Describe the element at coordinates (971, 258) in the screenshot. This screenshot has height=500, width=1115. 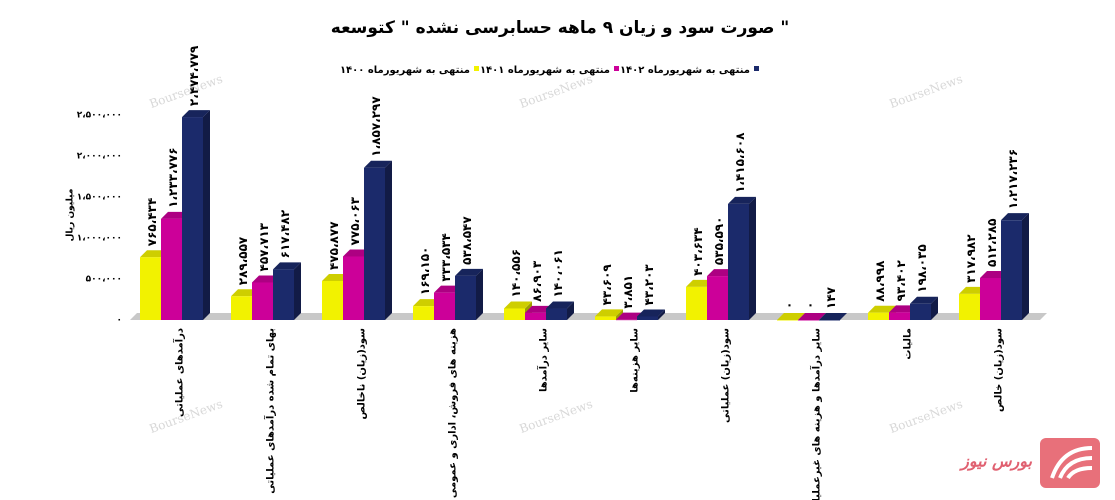
I see `value-label: ۳۱۷،۹۸۲` at that location.